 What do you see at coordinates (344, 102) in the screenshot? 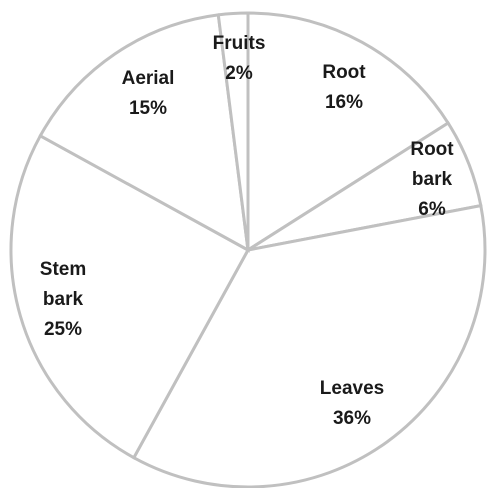
I see `slice-label-line: 16%` at bounding box center [344, 102].